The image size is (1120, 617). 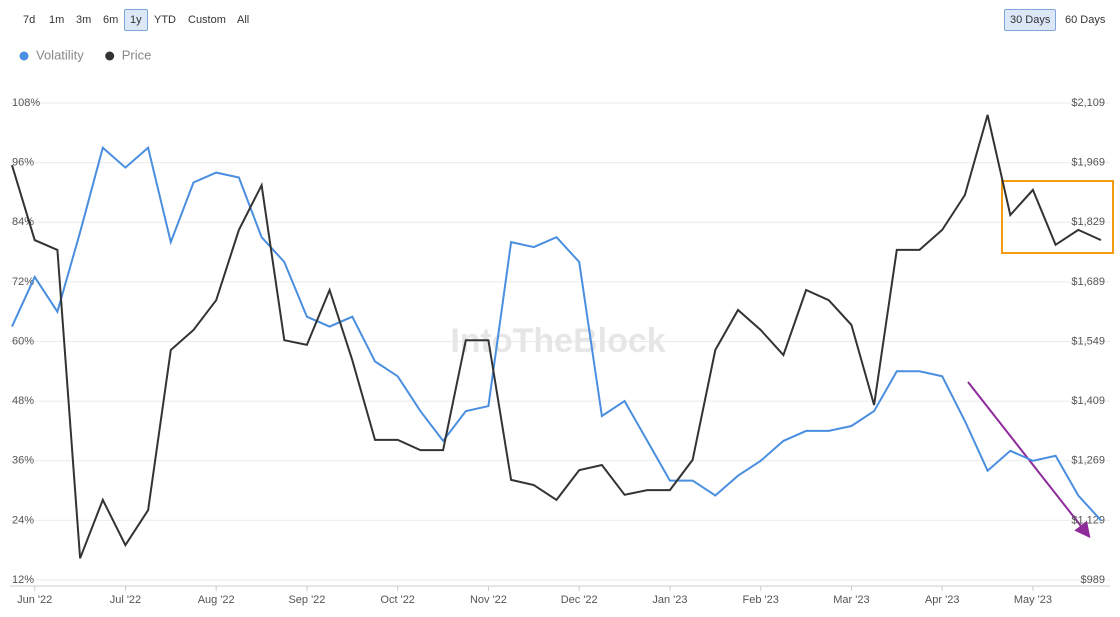 I want to click on y2-tick-label: $1,969, so click(x=1088, y=163).